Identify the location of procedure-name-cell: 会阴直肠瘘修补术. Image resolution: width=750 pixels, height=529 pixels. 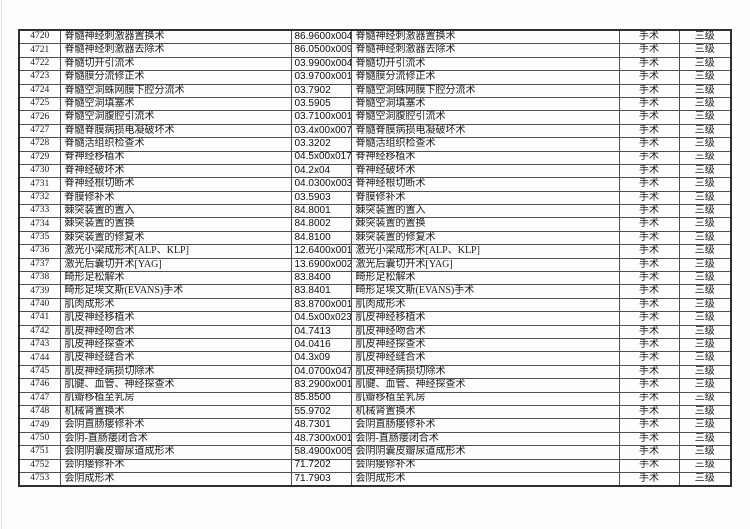
(175, 425).